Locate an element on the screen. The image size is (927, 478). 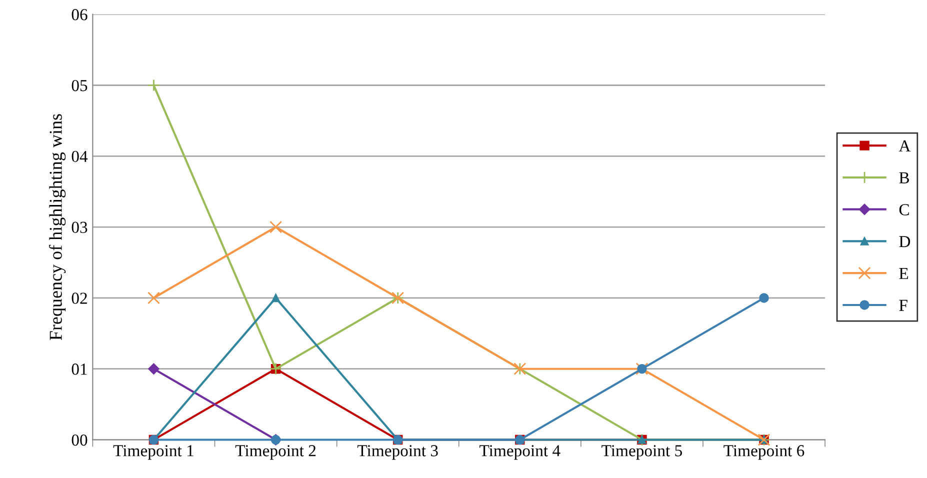
legend-label: E is located at coordinates (903, 273).